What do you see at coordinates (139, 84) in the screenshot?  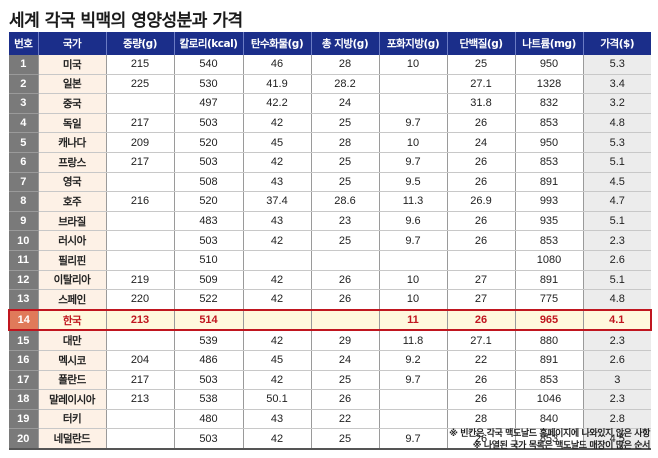 I see `cell-weight: 225` at bounding box center [139, 84].